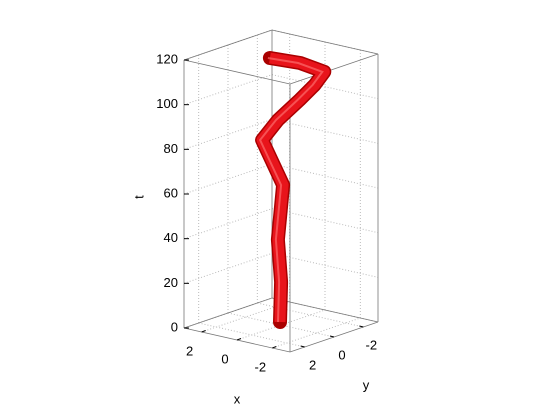 The image size is (545, 410). Describe the element at coordinates (291, 190) in the screenshot. I see `tube-highlight` at that location.